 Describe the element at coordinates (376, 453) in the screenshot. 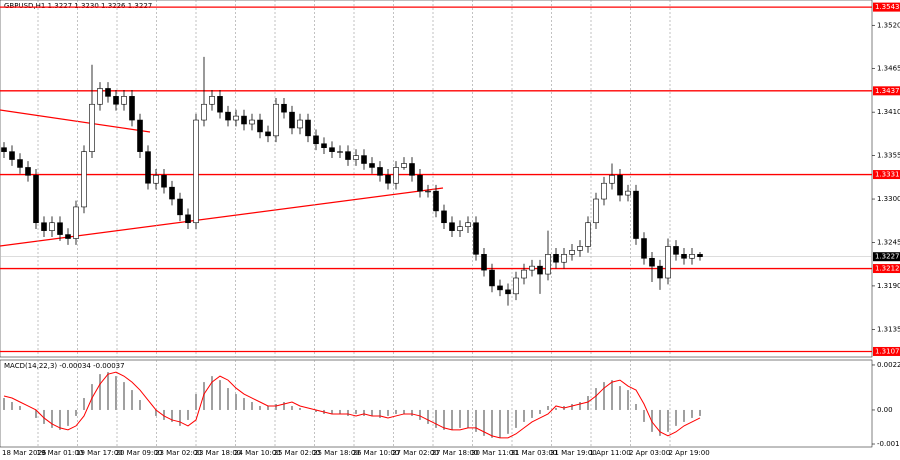

I see `x-tick-label: 26 Mar 10:00` at that location.